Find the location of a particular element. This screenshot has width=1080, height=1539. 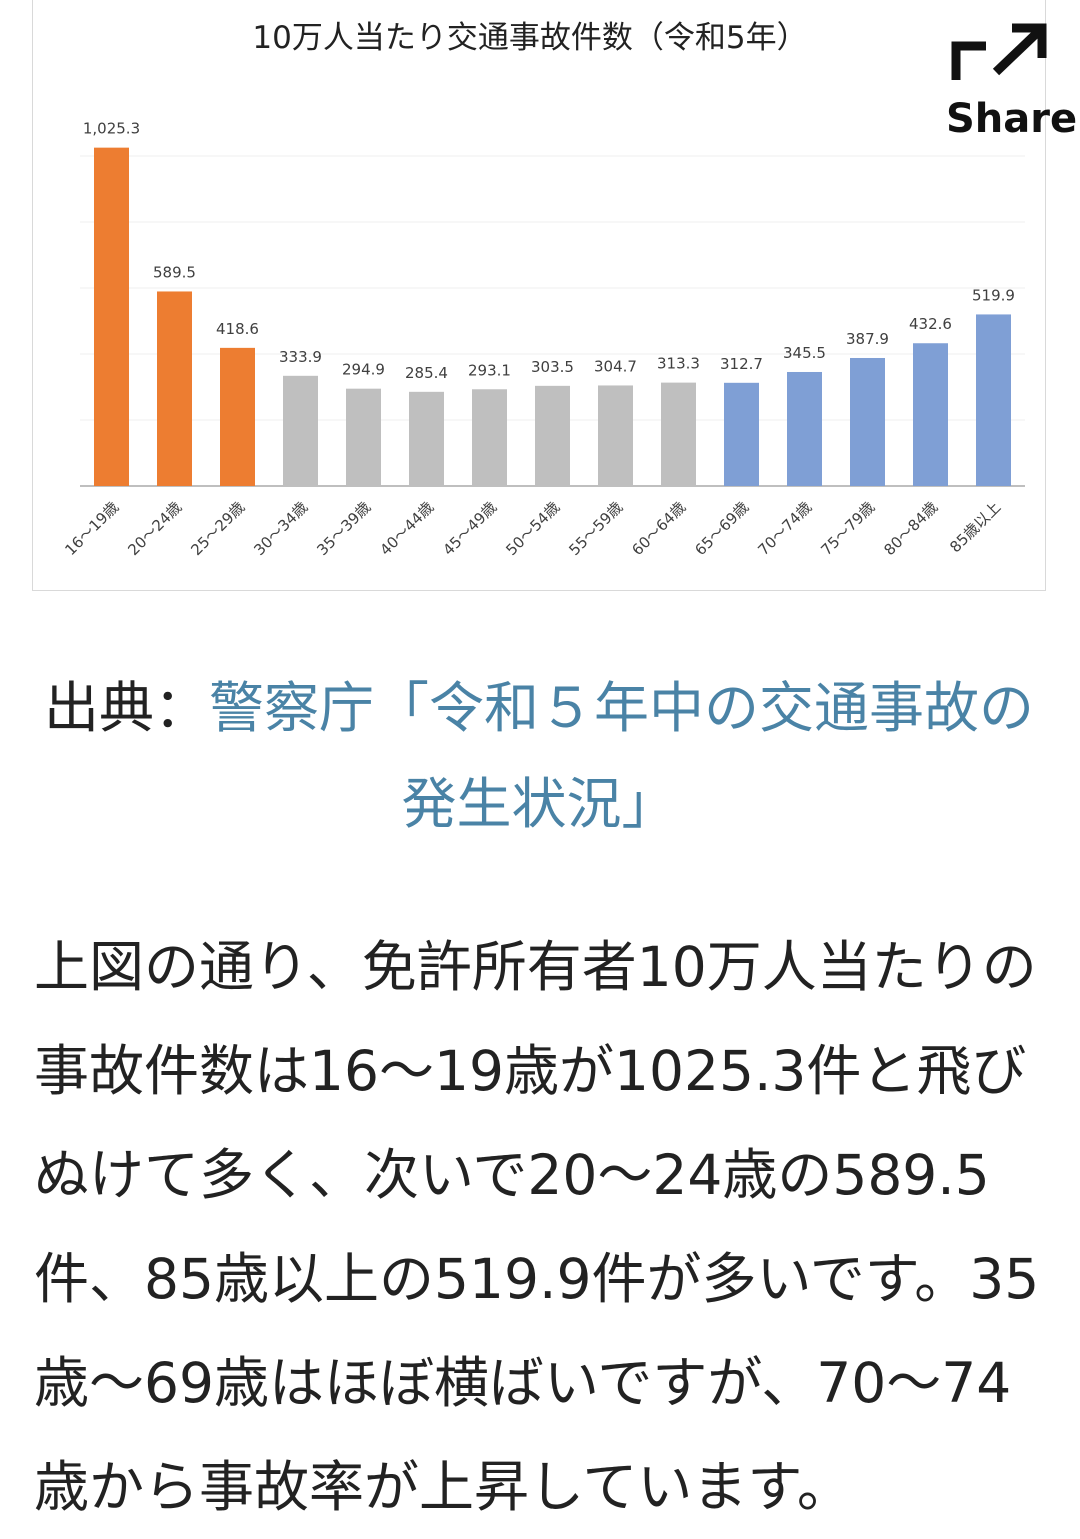

category-label: 25～29歳 is located at coordinates (217, 528).